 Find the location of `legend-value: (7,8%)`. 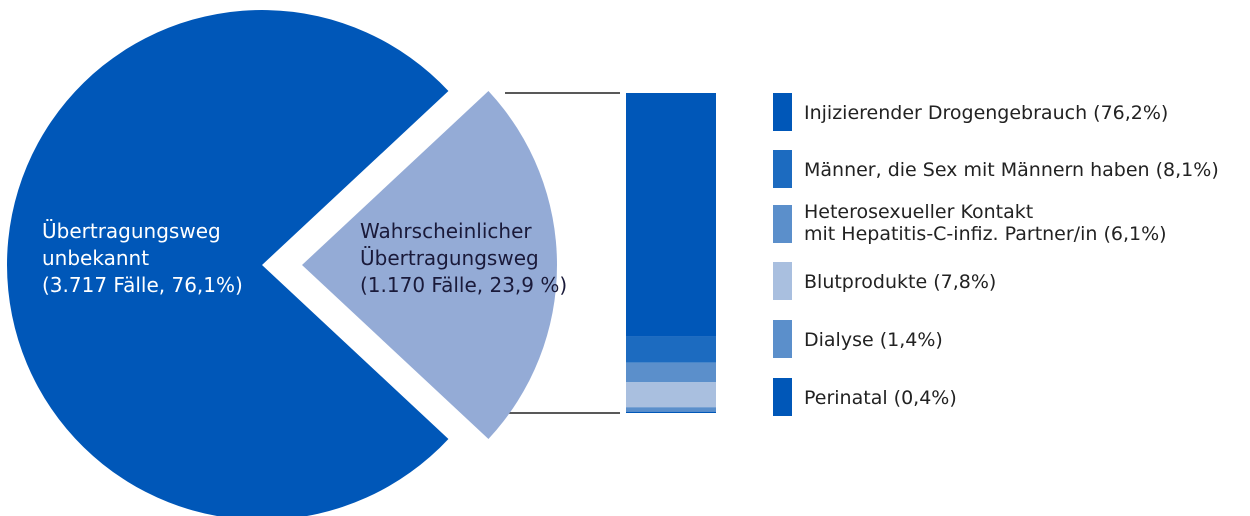

legend-value: (7,8%) is located at coordinates (965, 282).